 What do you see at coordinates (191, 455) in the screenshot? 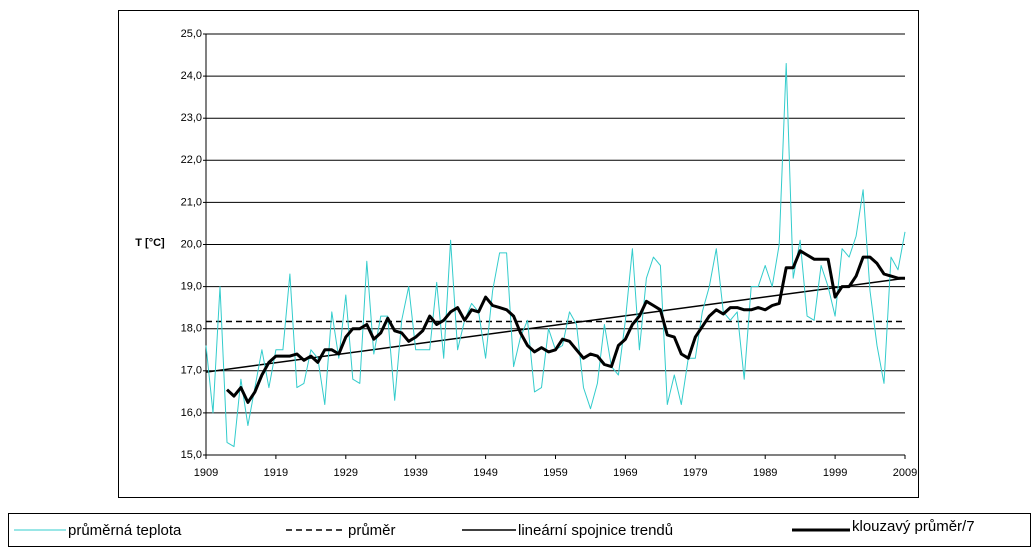
I see `y-tick-label: 15,0` at bounding box center [191, 455].